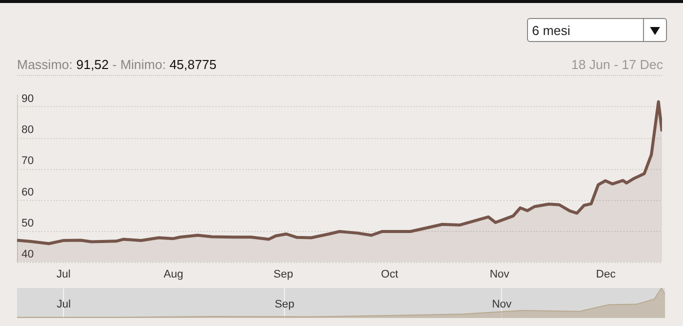 The image size is (683, 326). I want to click on period-dropdown: 6 mesi, so click(597, 30).